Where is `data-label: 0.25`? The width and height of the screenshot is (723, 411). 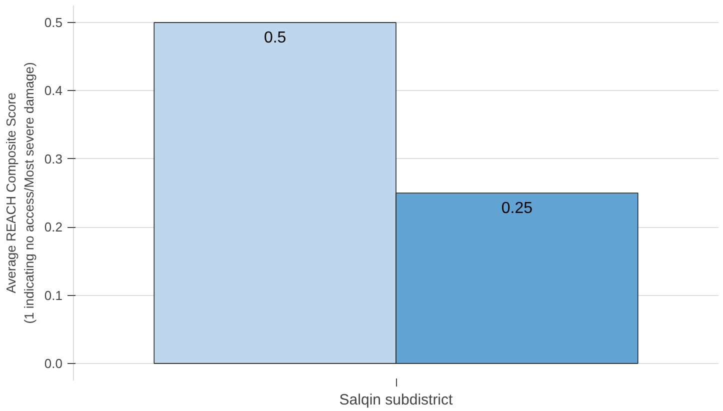
data-label: 0.25 is located at coordinates (517, 208).